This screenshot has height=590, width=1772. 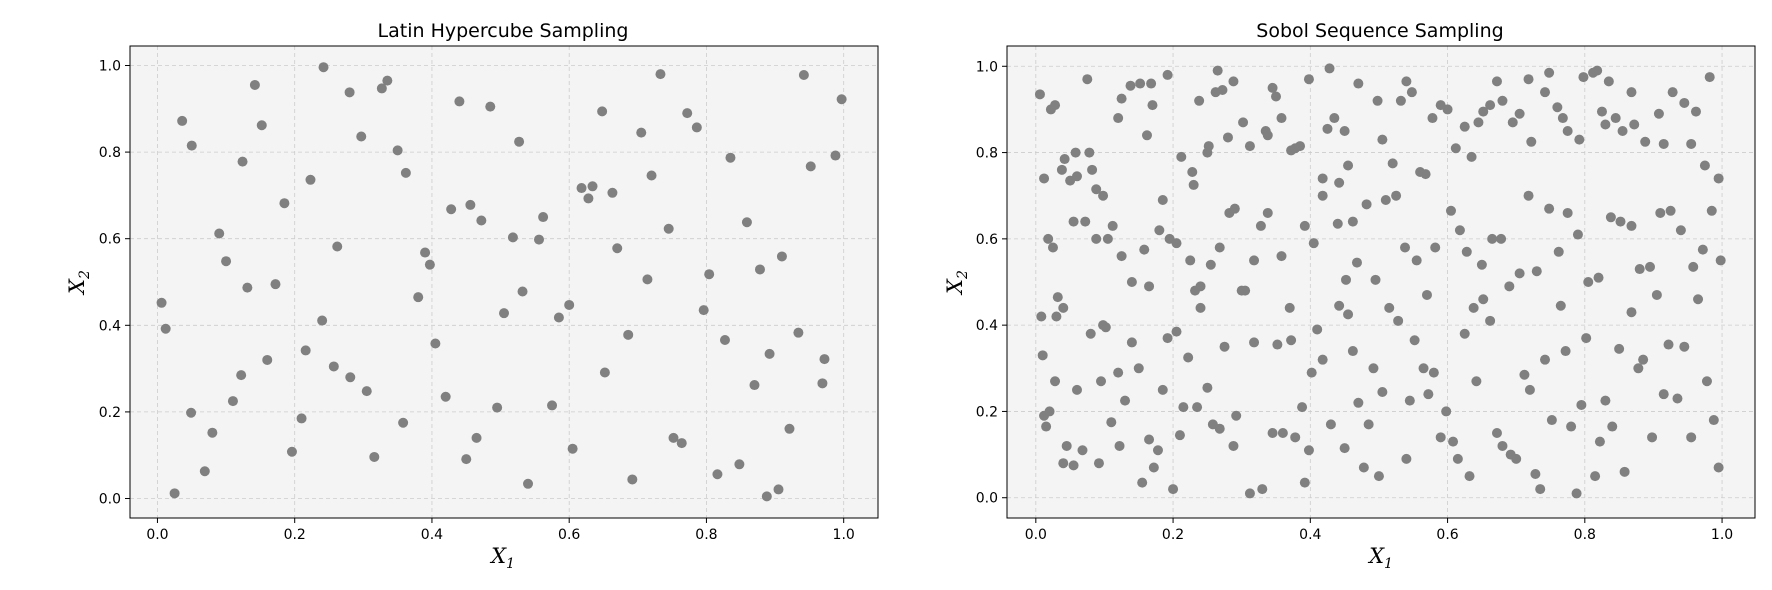 I want to click on x-tick-label: 0.2, so click(x=295, y=535).